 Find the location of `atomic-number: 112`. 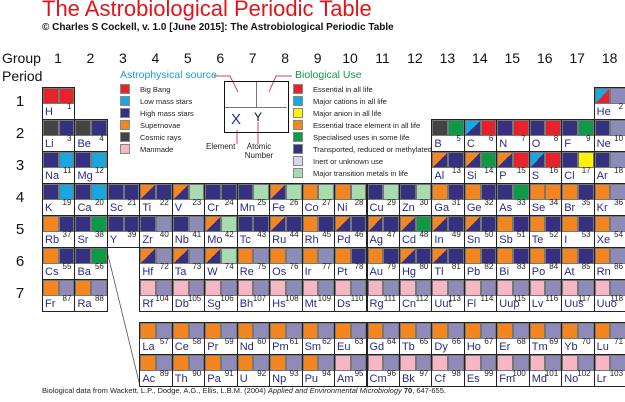

atomic-number: 112 is located at coordinates (422, 298).